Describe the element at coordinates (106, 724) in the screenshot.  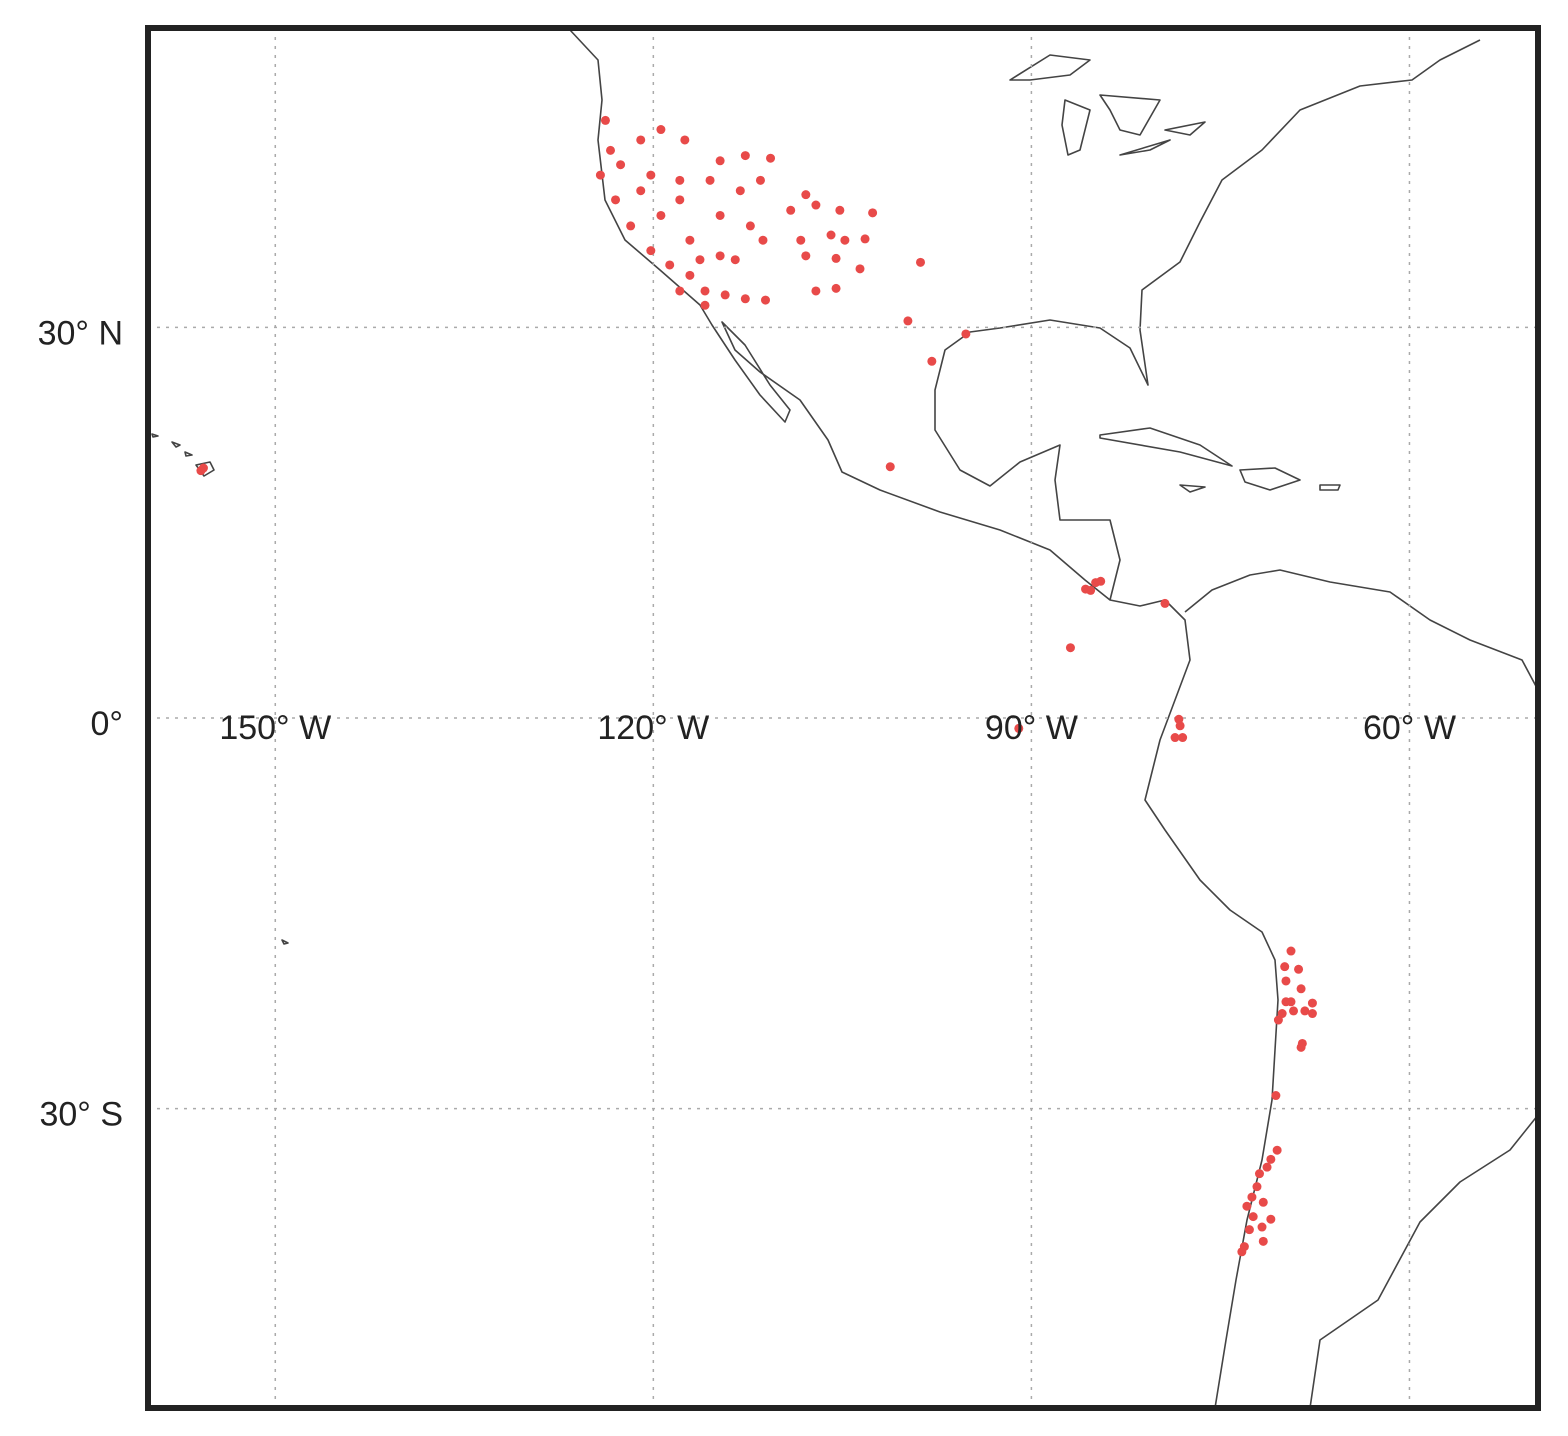
I see `y-tick-label: 0°` at that location.